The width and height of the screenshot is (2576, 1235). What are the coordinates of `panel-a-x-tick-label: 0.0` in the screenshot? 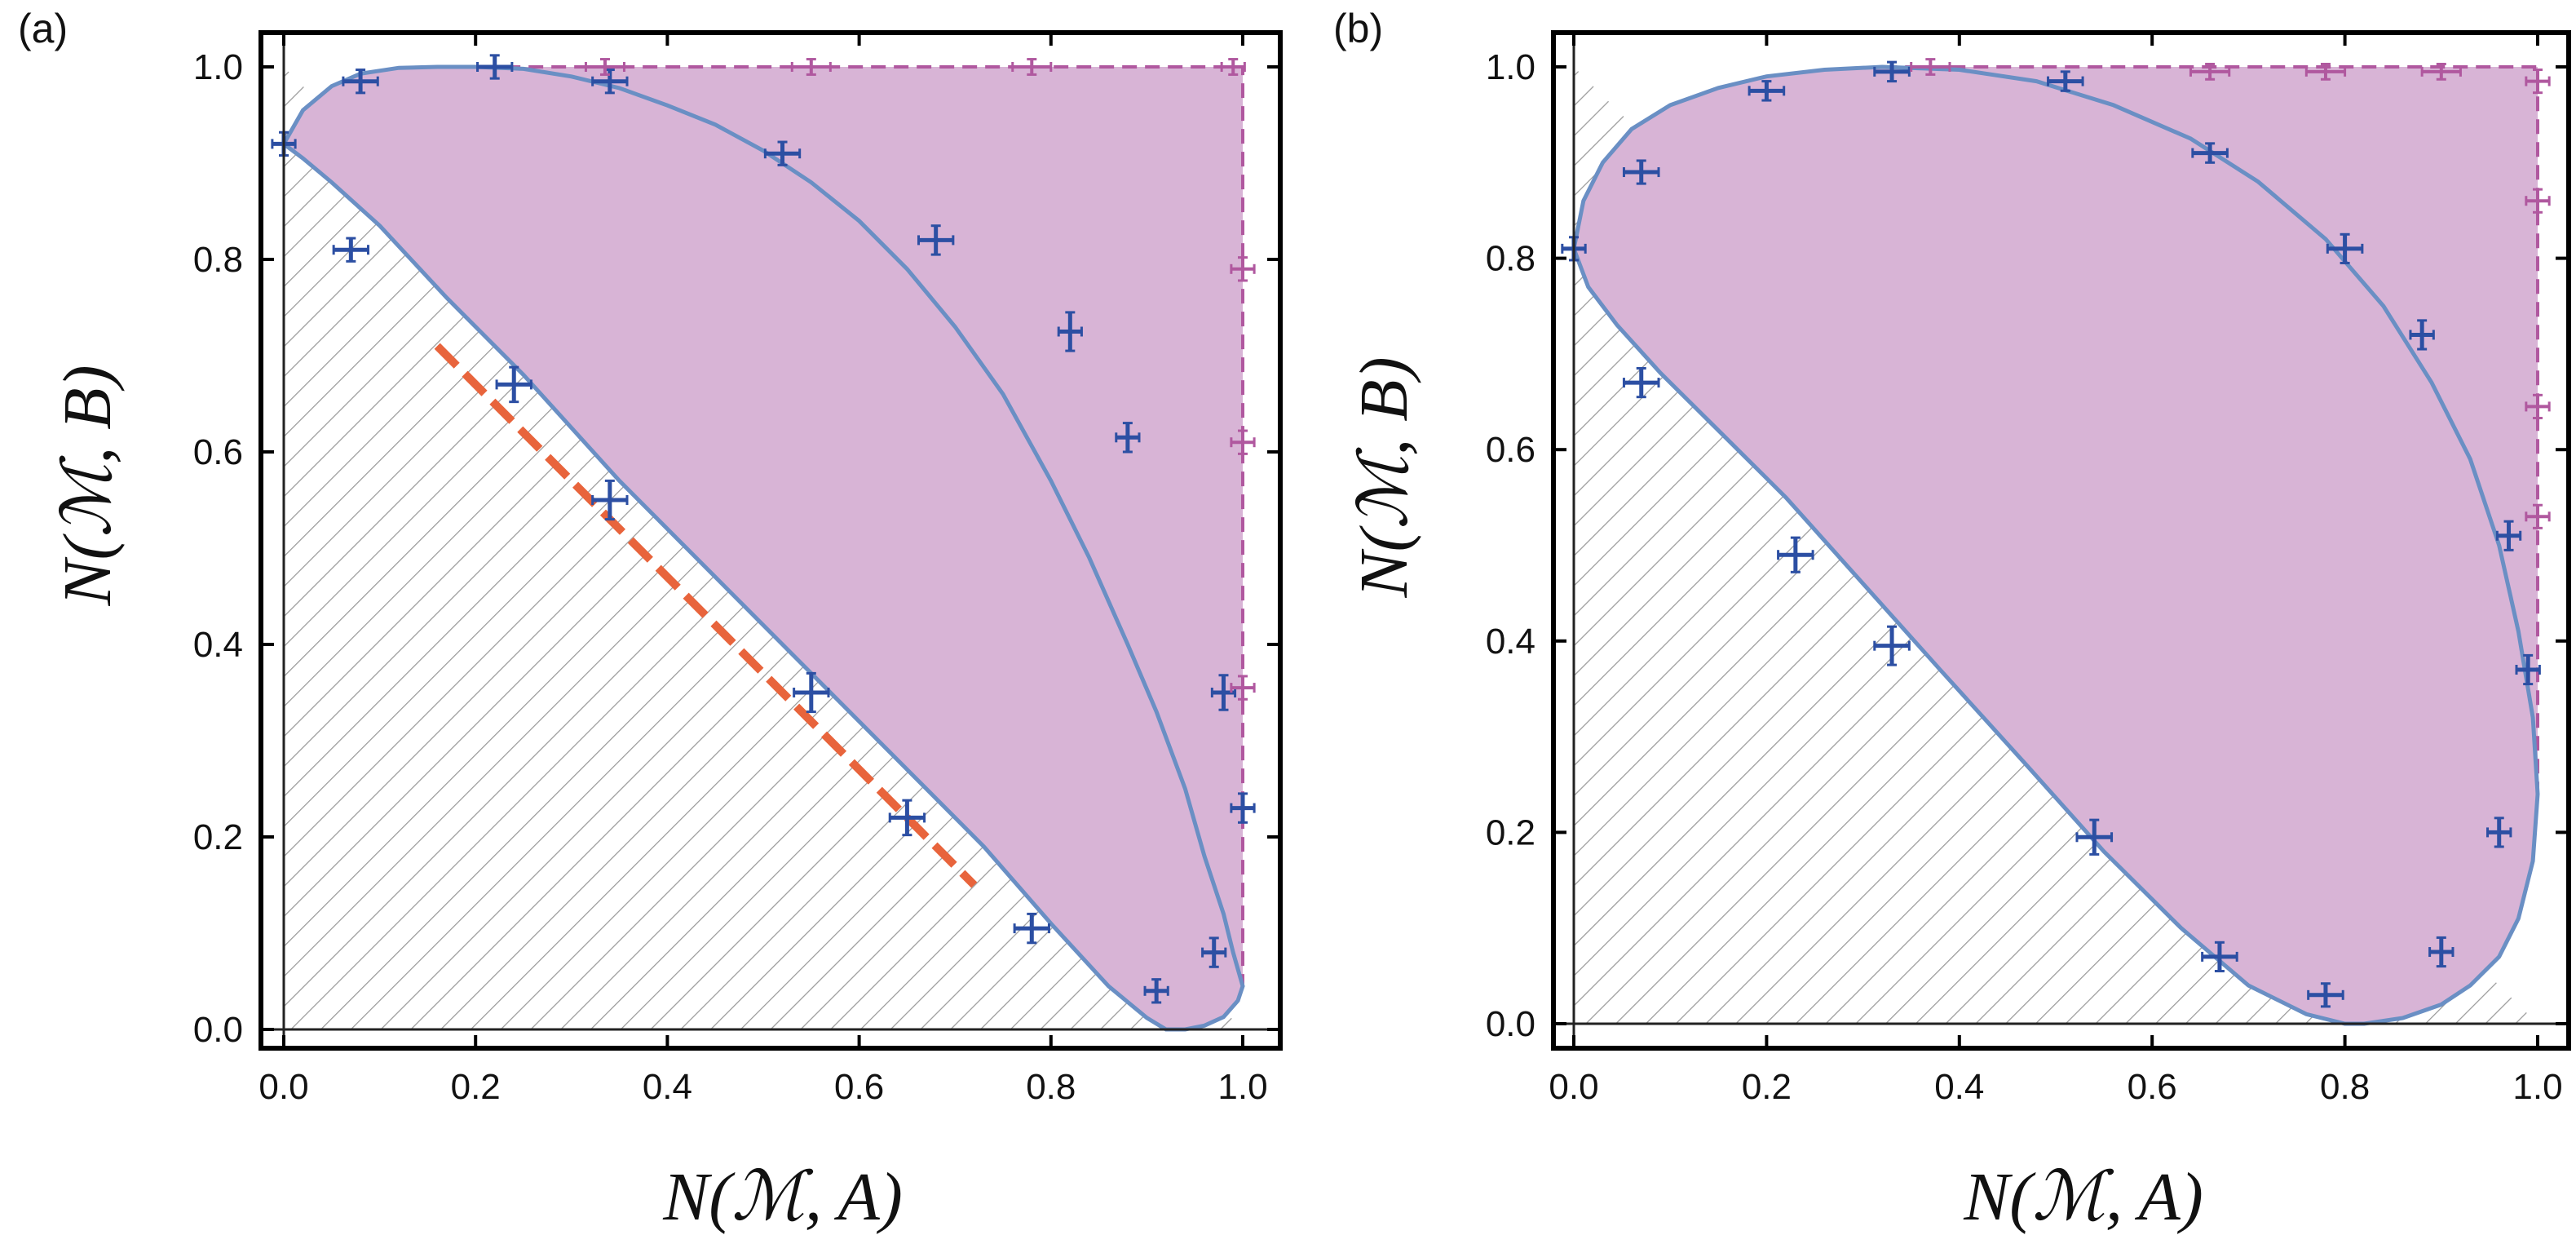 It's located at (283, 1087).